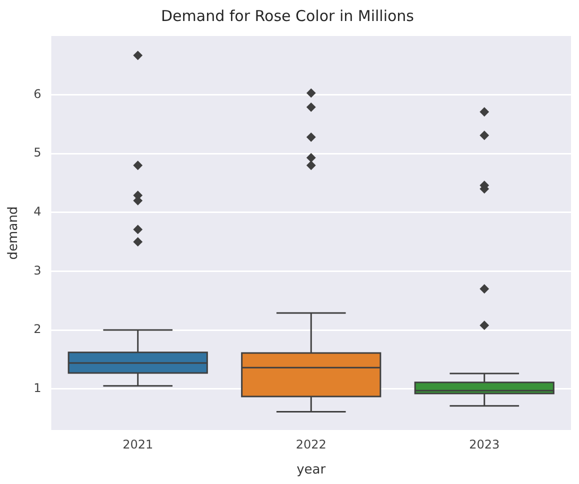 The image size is (579, 484). I want to click on y-tick-label: 5, so click(38, 153).